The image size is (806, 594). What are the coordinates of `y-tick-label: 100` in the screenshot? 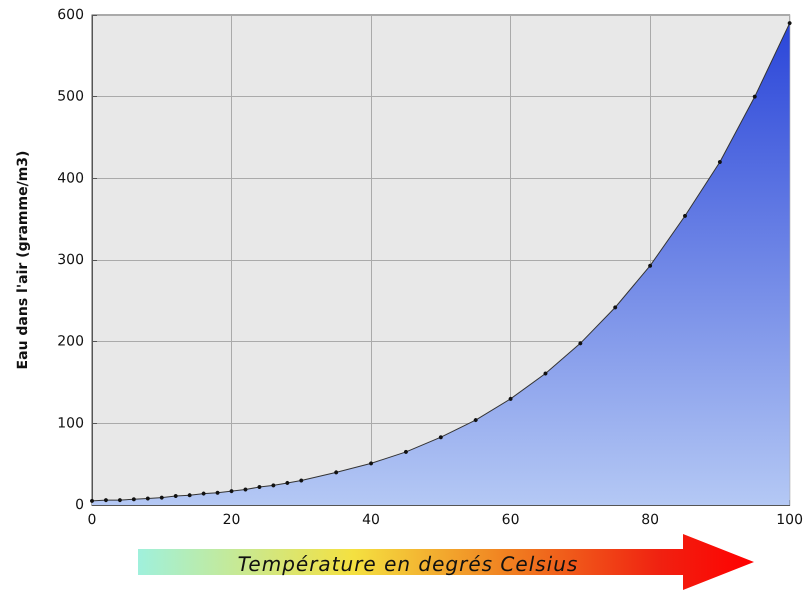 It's located at (70, 423).